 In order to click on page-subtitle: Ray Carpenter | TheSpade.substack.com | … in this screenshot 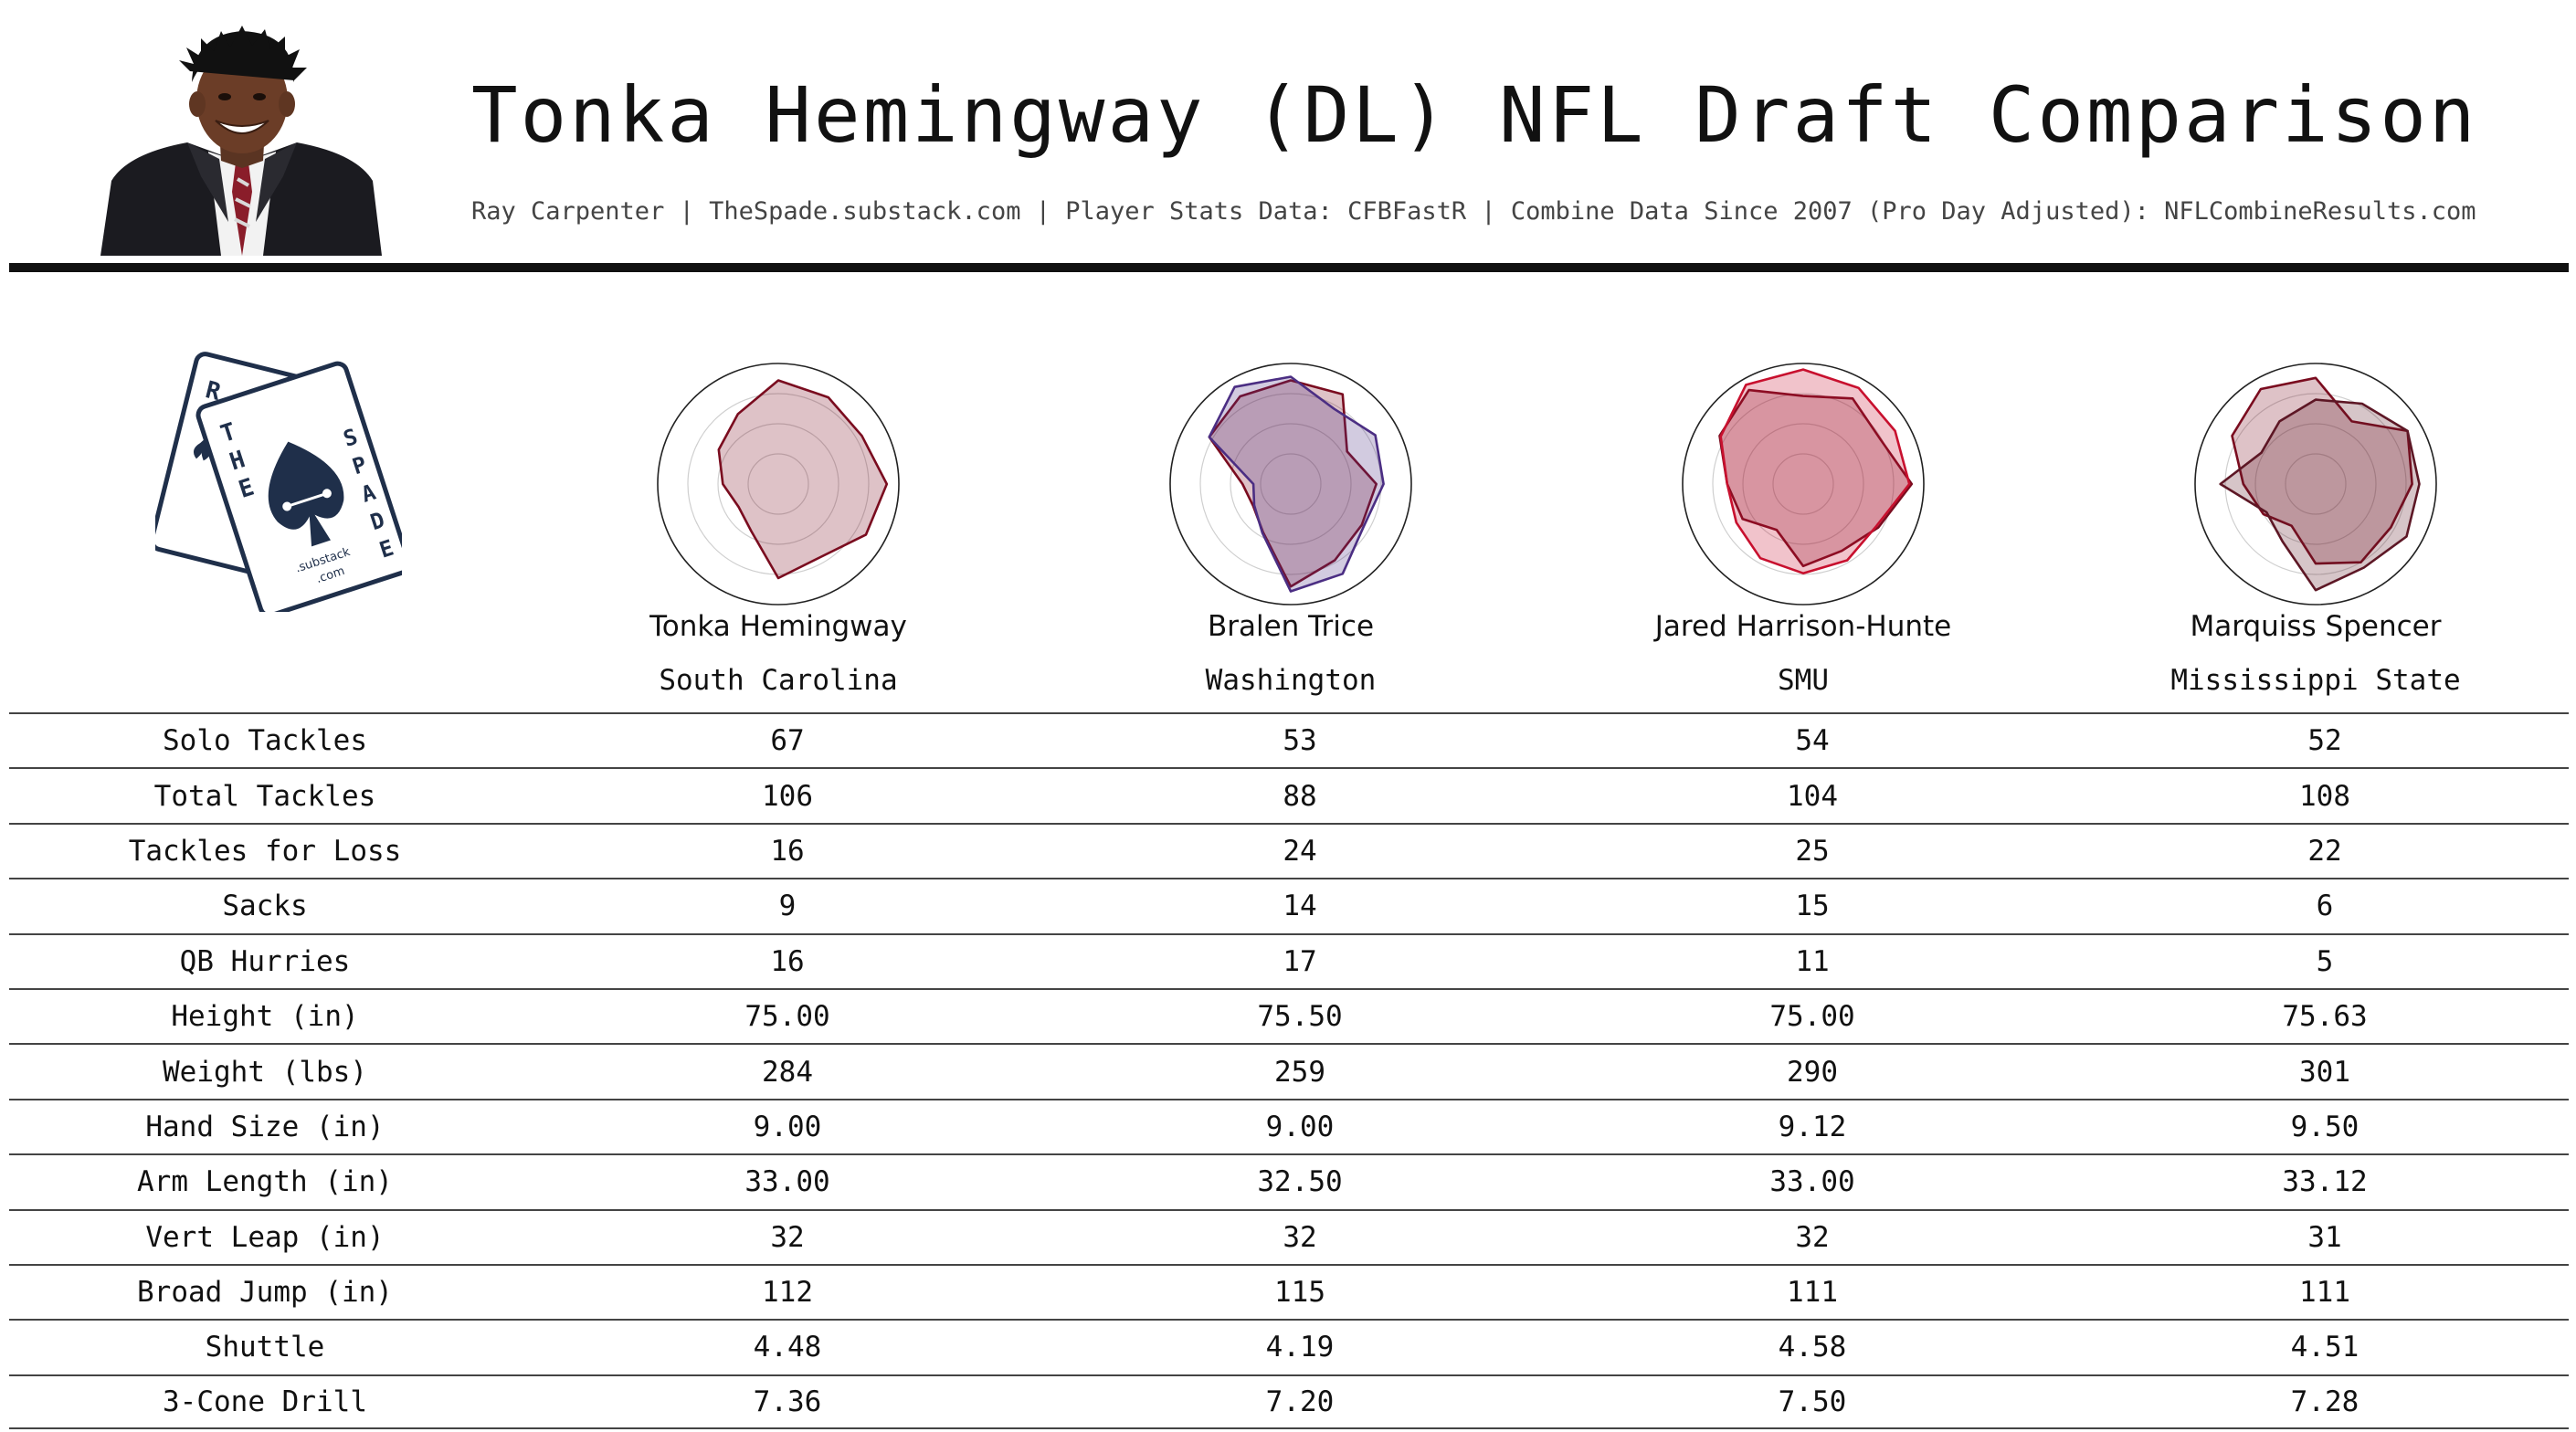, I will do `click(1473, 211)`.